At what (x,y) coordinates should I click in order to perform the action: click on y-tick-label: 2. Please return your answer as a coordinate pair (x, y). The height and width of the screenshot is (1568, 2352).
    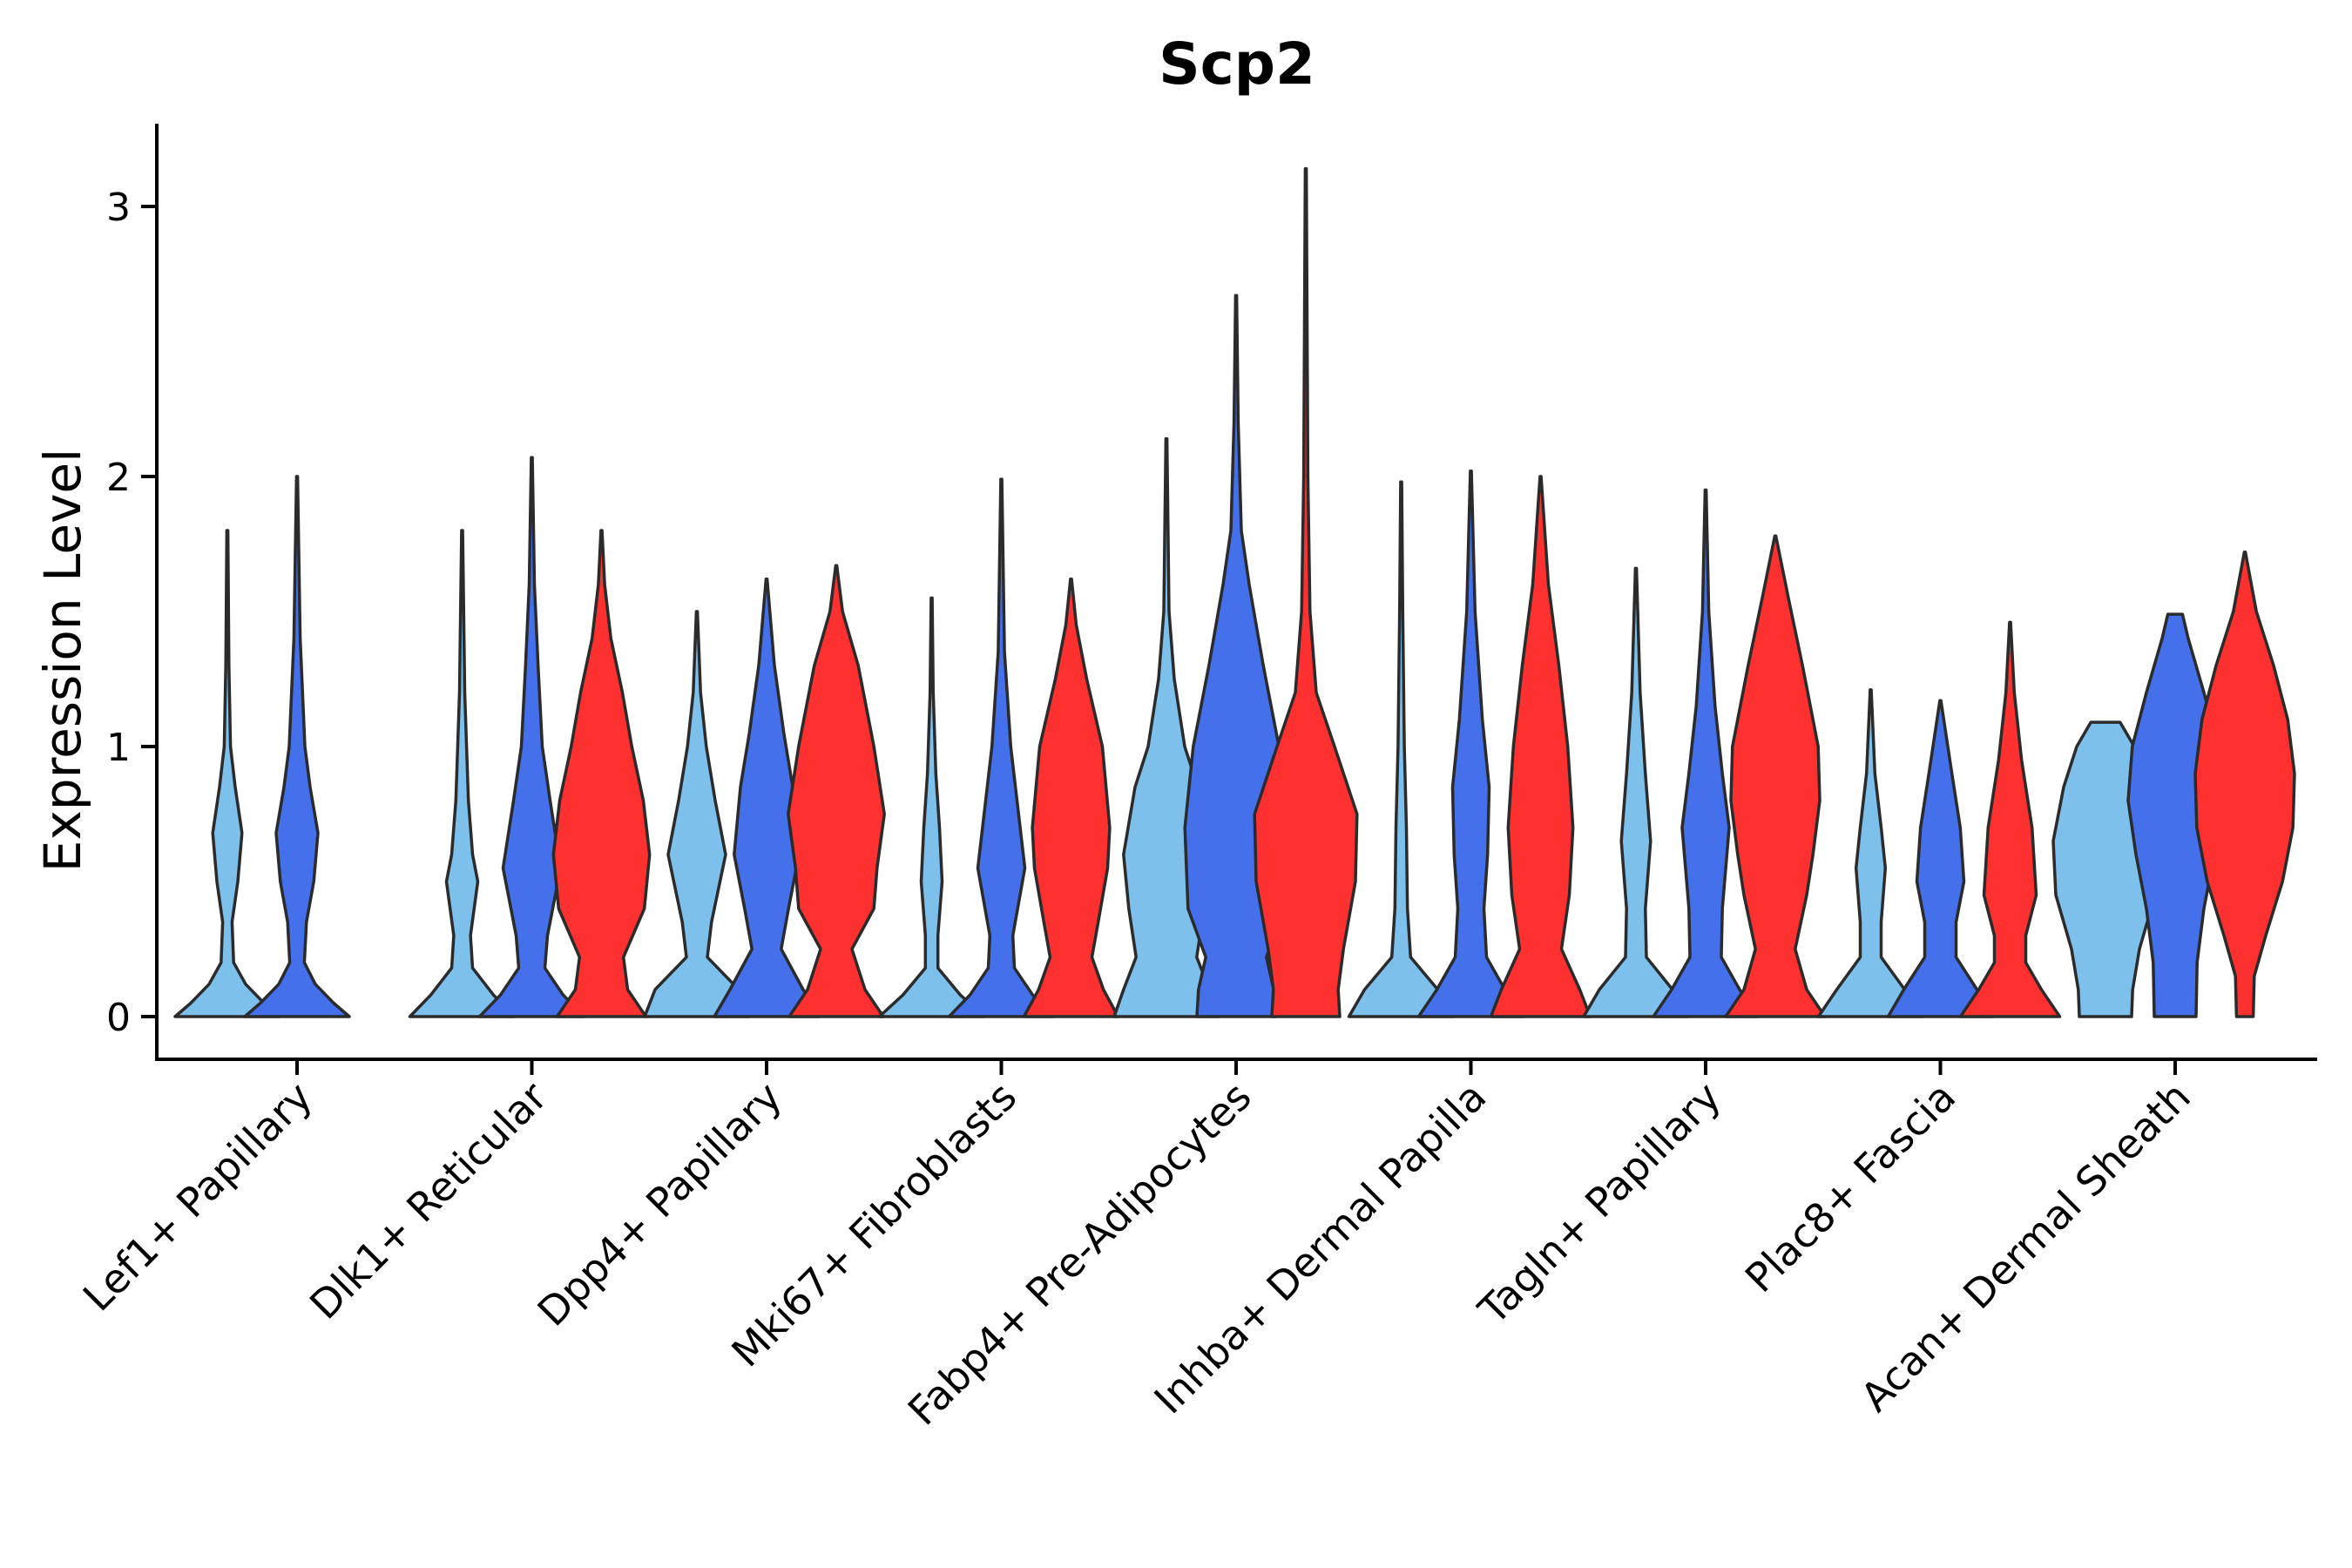
    Looking at the image, I should click on (119, 478).